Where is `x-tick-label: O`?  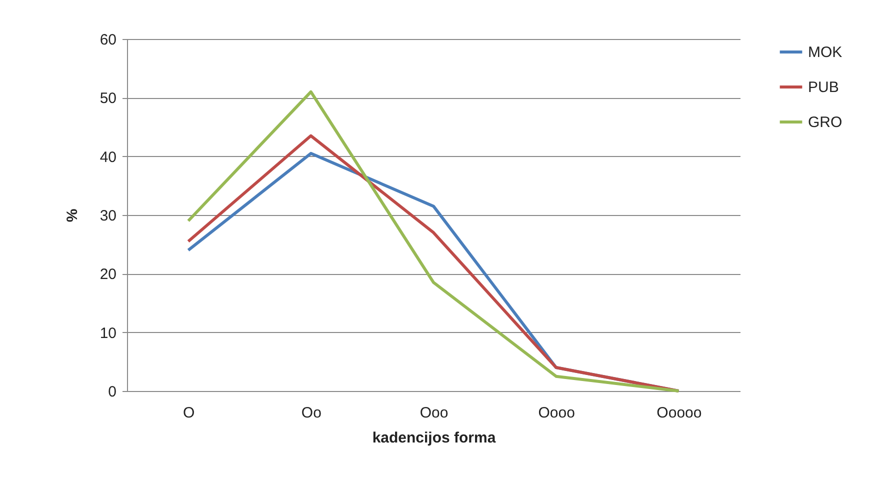
x-tick-label: O is located at coordinates (188, 413).